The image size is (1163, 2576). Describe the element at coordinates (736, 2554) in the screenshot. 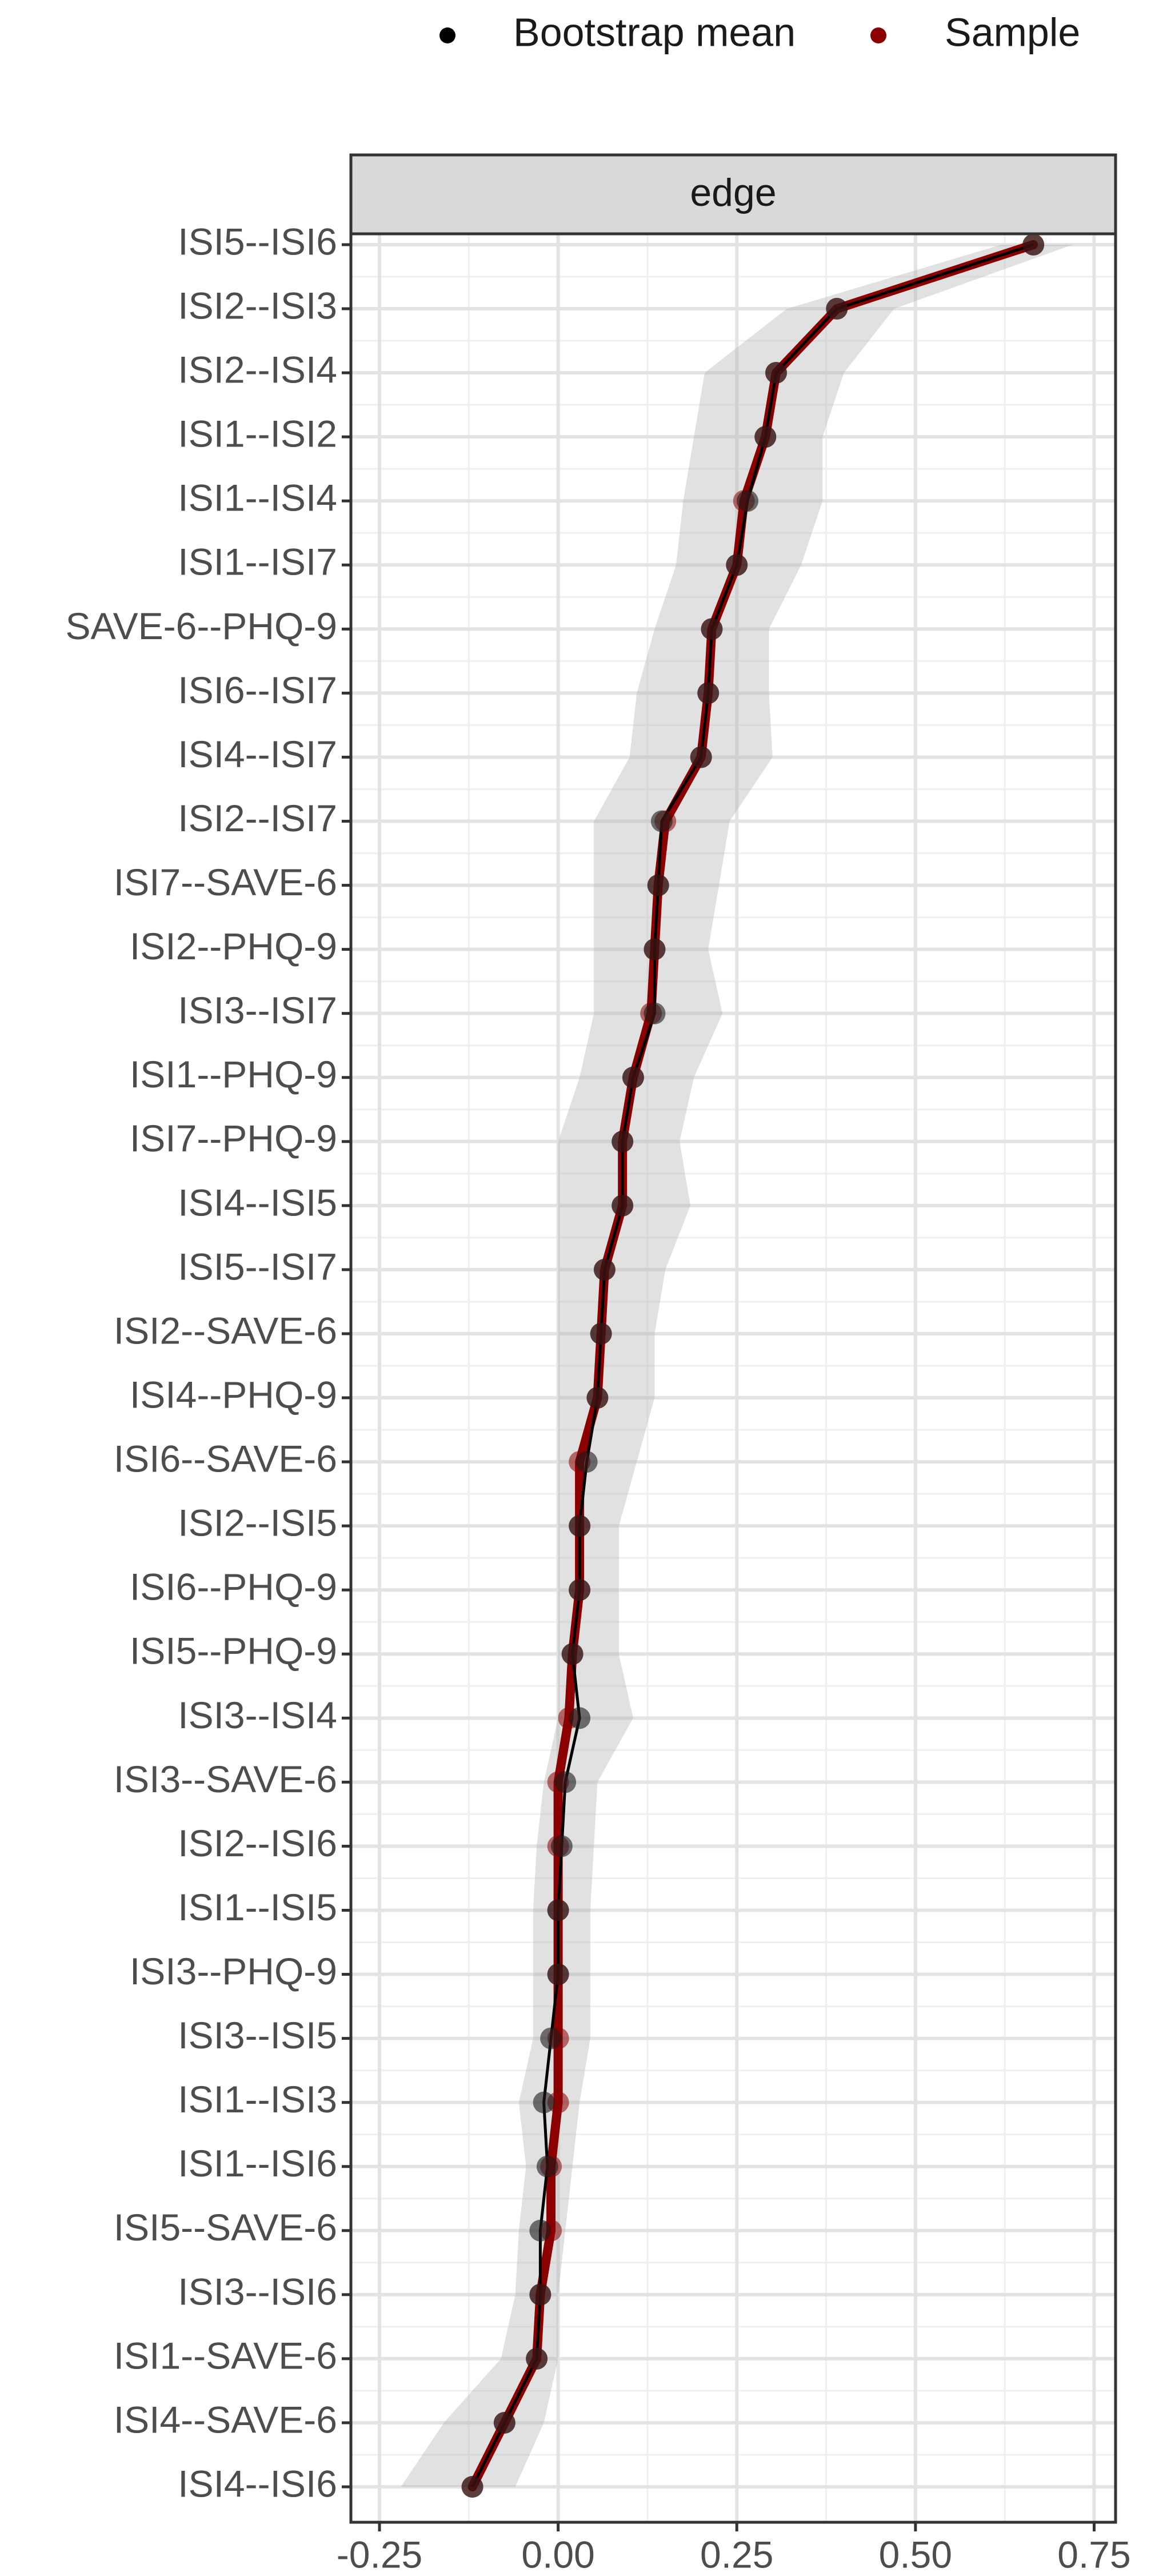

I see `x-tick-label: 0.25` at that location.